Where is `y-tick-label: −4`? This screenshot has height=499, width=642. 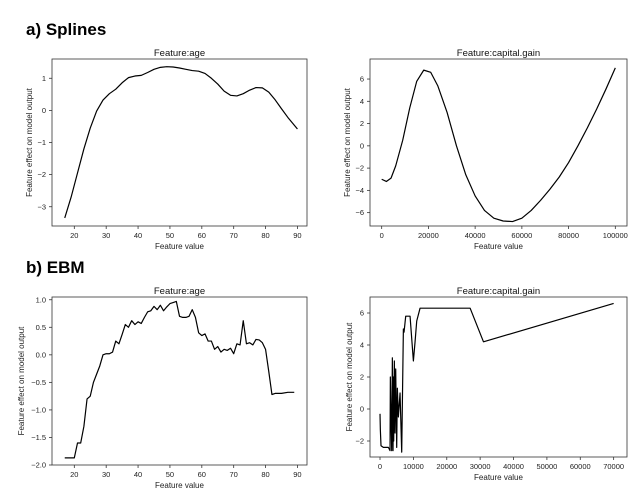 y-tick-label: −4 is located at coordinates (359, 190).